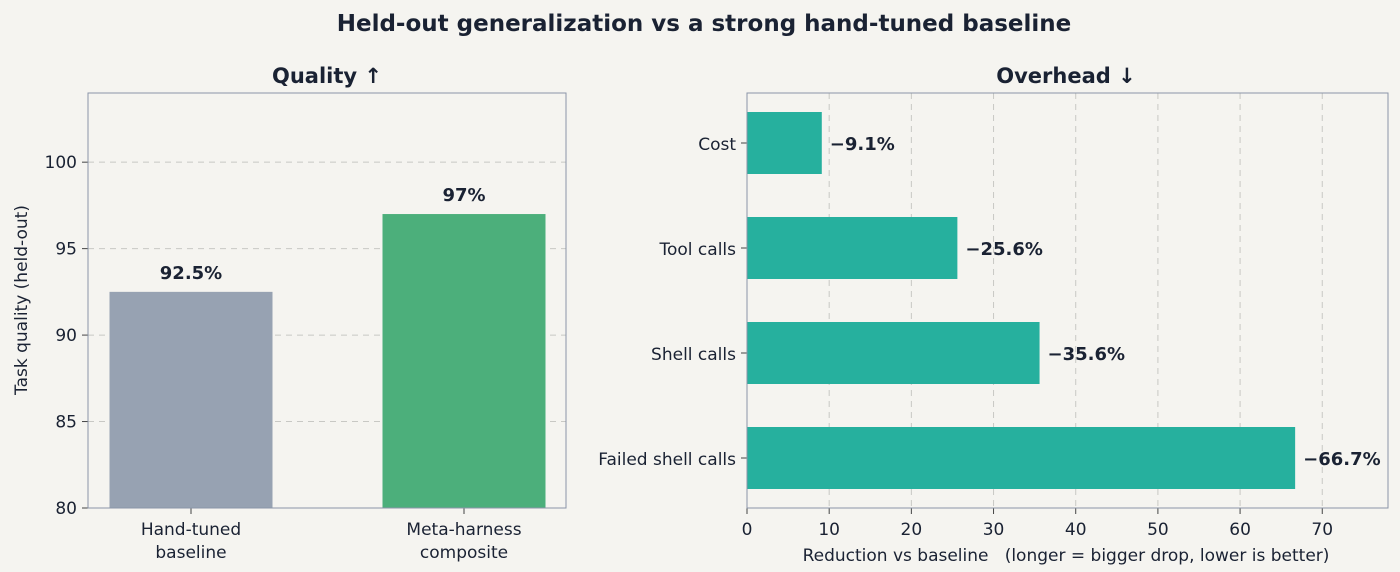  Describe the element at coordinates (1004, 249) in the screenshot. I see `overhead-value-label: −25.6%` at that location.